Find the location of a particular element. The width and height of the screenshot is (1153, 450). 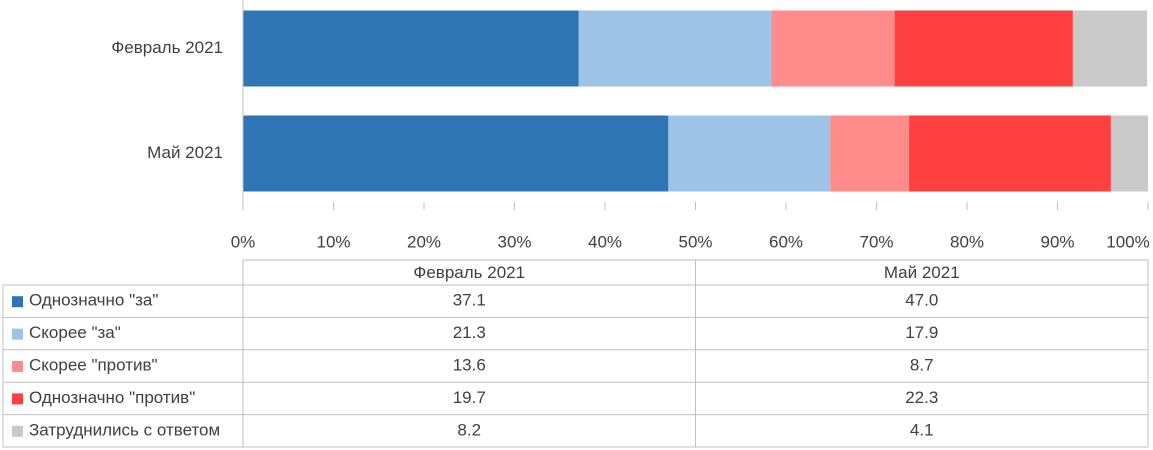

table-cell: 13.6 is located at coordinates (469, 364).